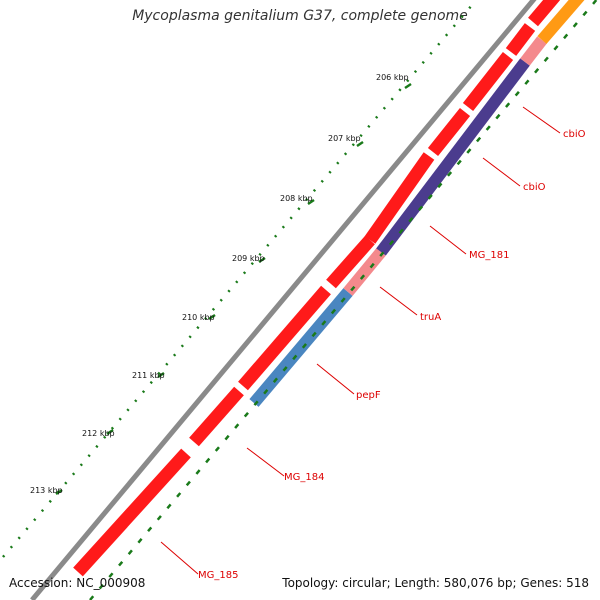 This screenshot has height=600, width=600. Describe the element at coordinates (218, 575) in the screenshot. I see `gene-label-MG_185: MG_185` at that location.